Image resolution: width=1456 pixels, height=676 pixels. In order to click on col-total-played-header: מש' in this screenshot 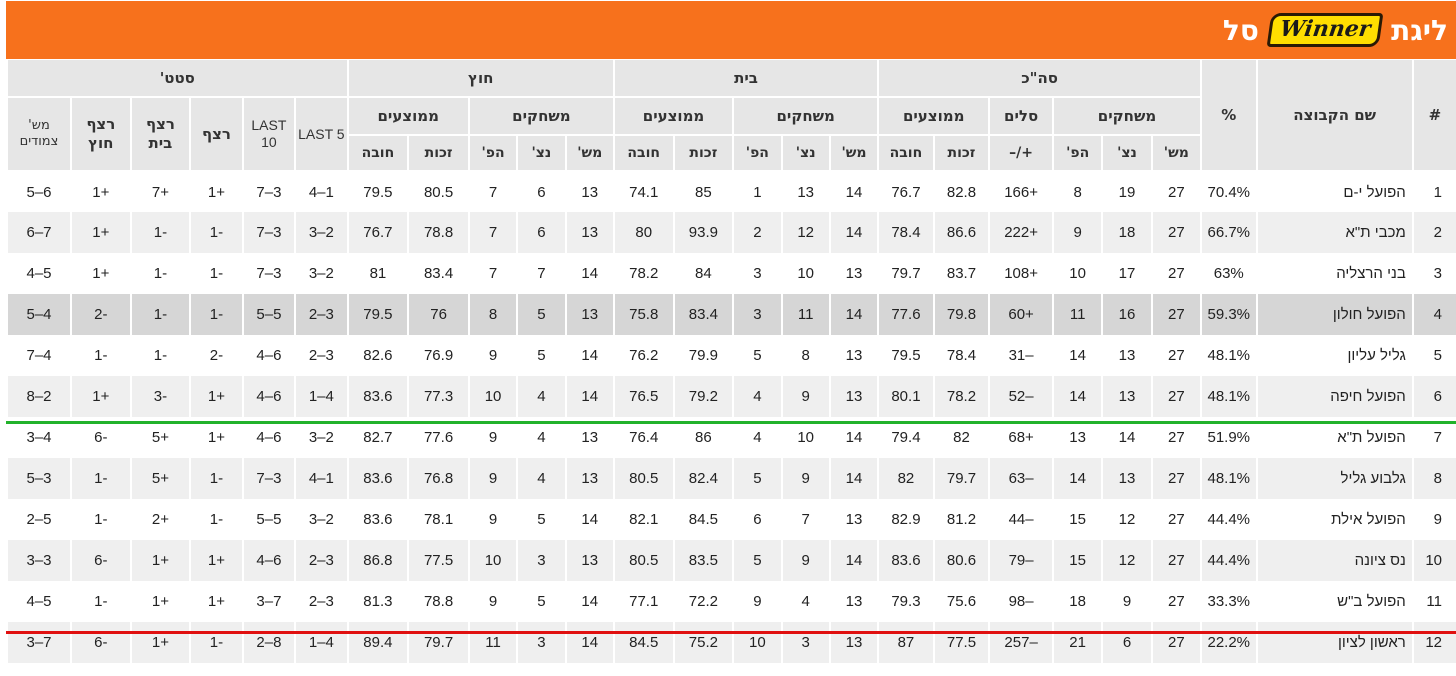, I will do `click(1175, 153)`.